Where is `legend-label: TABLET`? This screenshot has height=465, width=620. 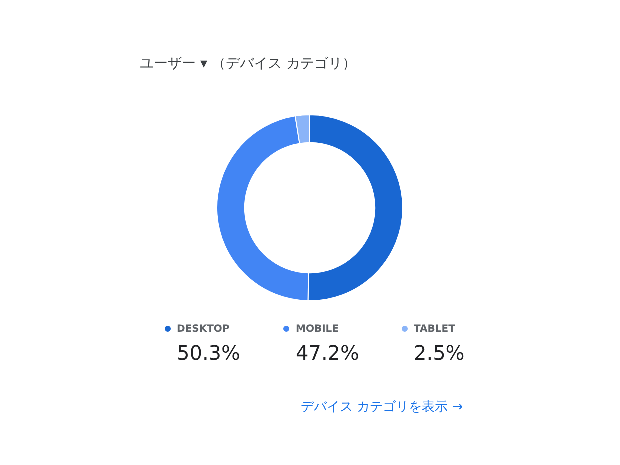 legend-label: TABLET is located at coordinates (435, 329).